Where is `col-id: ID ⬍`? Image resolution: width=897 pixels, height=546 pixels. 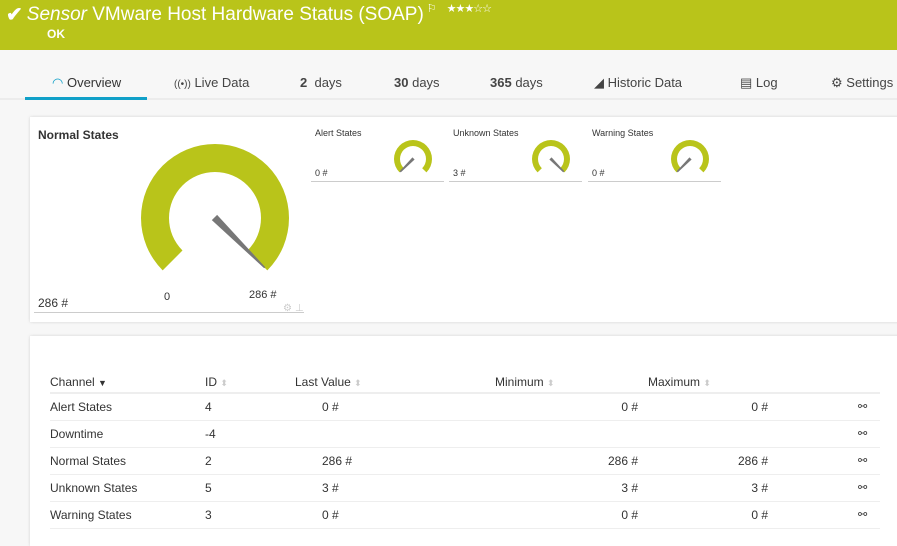 col-id: ID ⬍ is located at coordinates (250, 383).